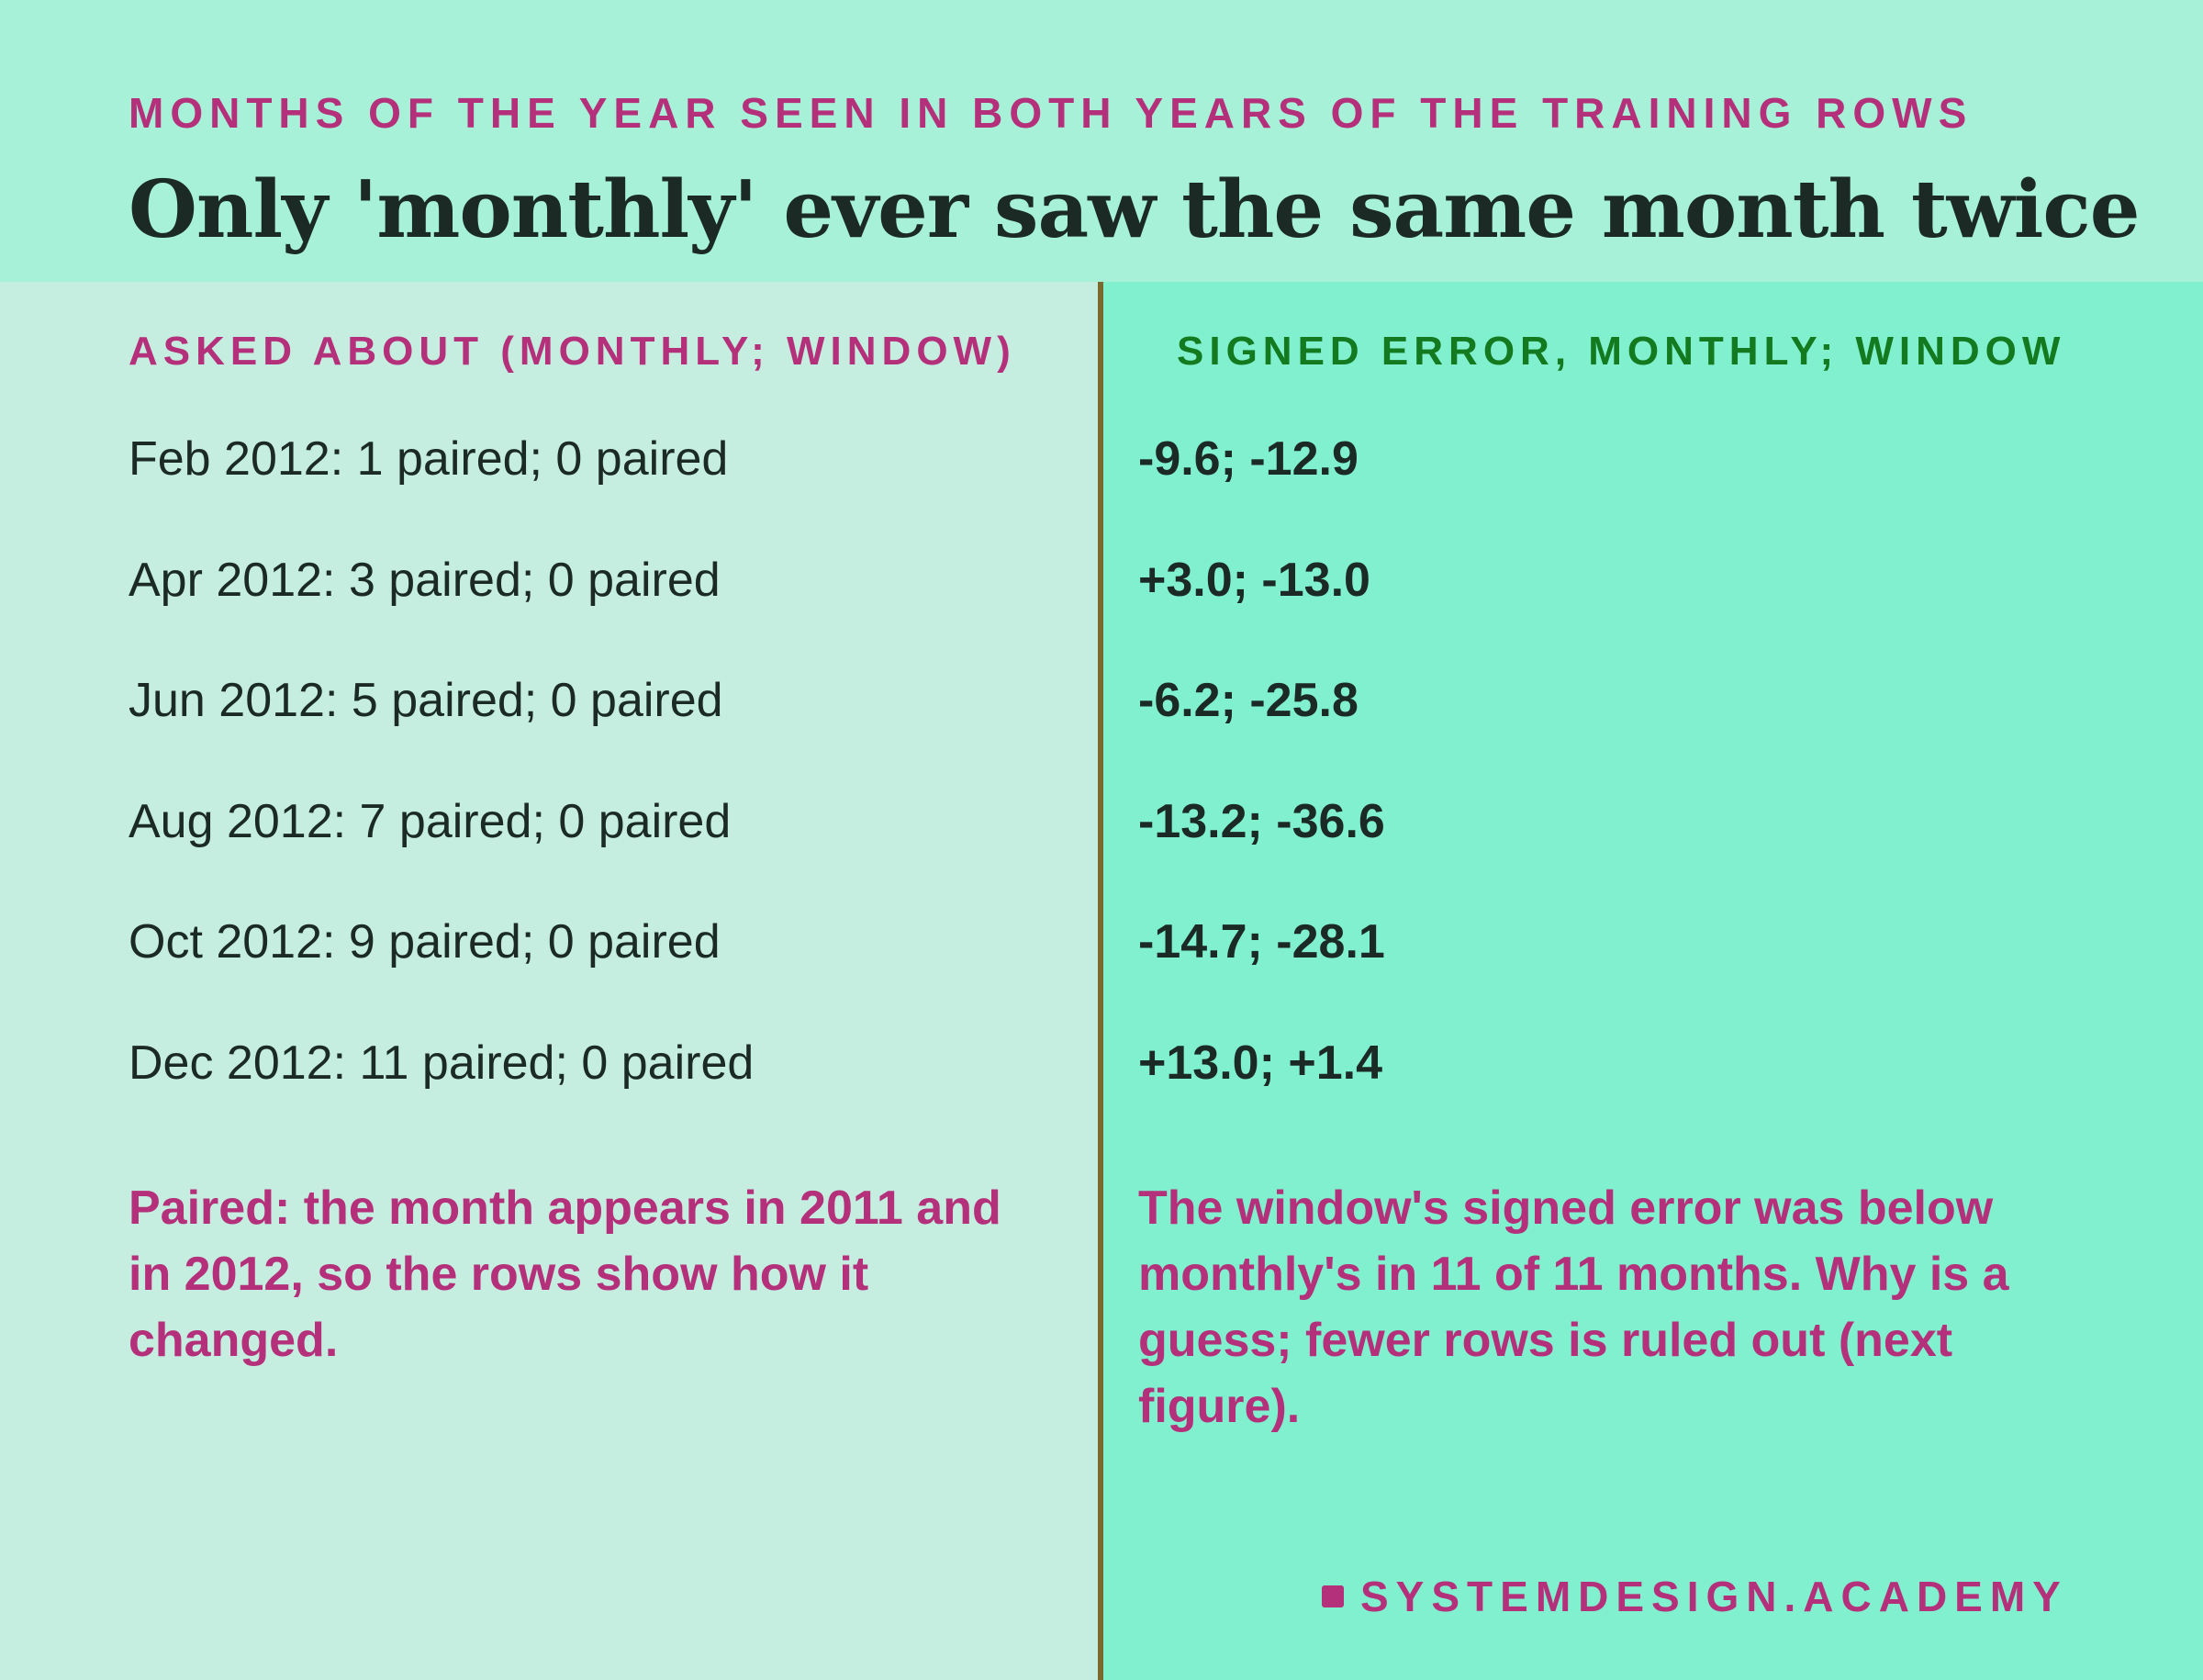  What do you see at coordinates (573, 351) in the screenshot?
I see `left-column-heading: ASKED ABOUT (MONTHLY; WINDOW)` at bounding box center [573, 351].